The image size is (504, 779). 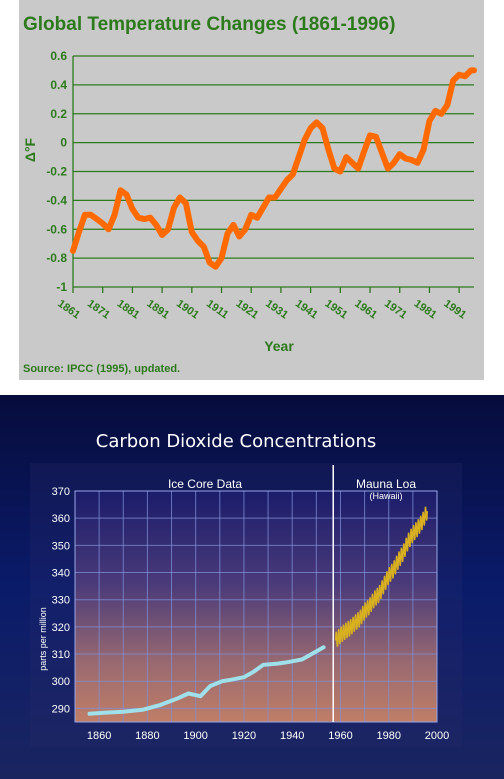 What do you see at coordinates (98, 310) in the screenshot?
I see `temperature-x-tick-label: 1871` at bounding box center [98, 310].